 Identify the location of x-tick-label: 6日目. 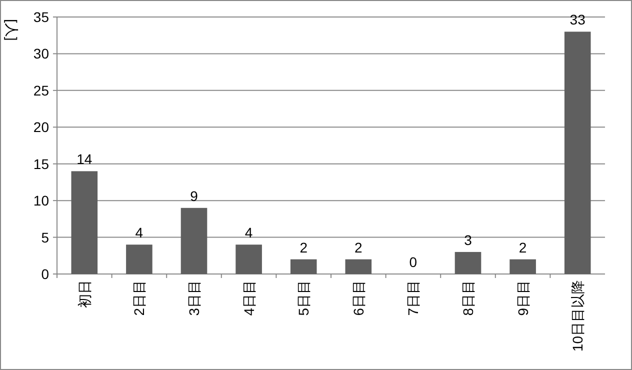
(358, 298).